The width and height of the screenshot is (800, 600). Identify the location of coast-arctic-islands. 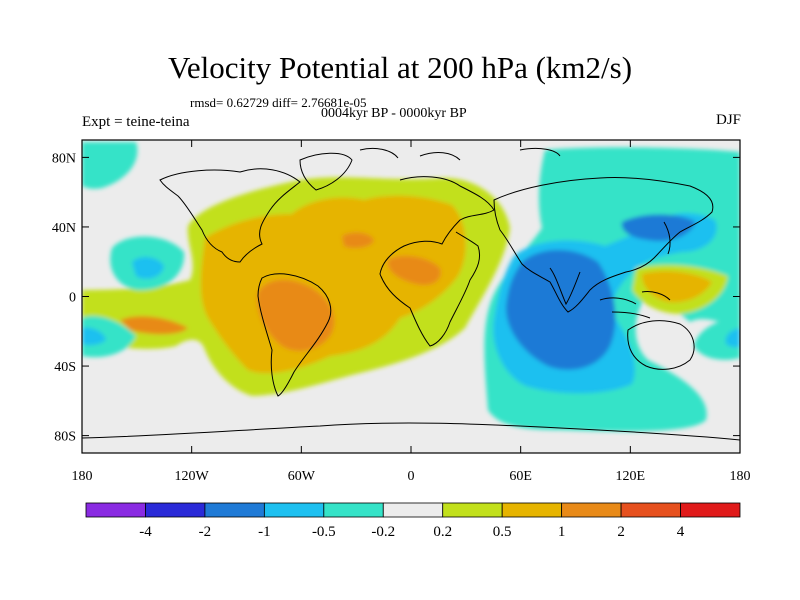
(460, 154).